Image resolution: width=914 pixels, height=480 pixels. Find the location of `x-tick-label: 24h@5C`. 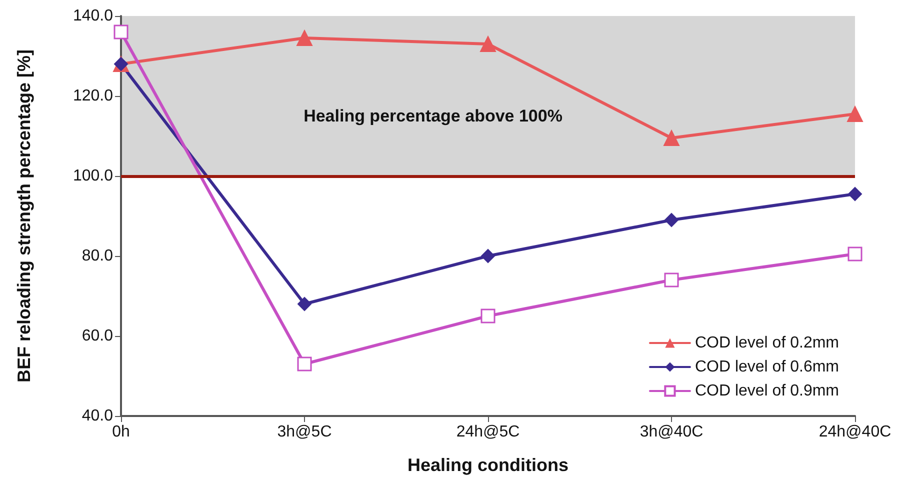

x-tick-label: 24h@5C is located at coordinates (488, 432).